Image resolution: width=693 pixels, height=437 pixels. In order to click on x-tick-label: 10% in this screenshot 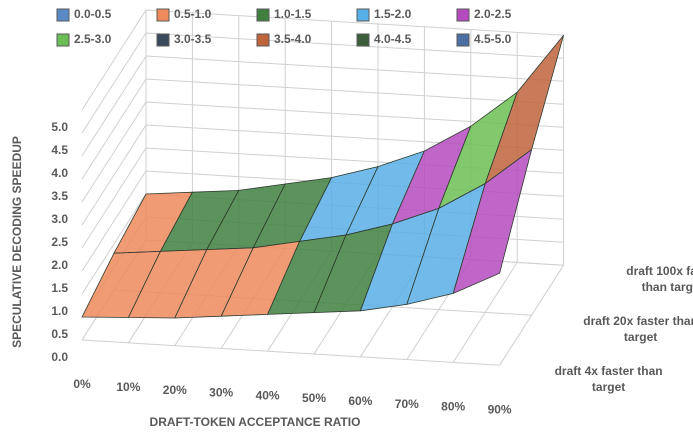, I will do `click(128, 387)`.